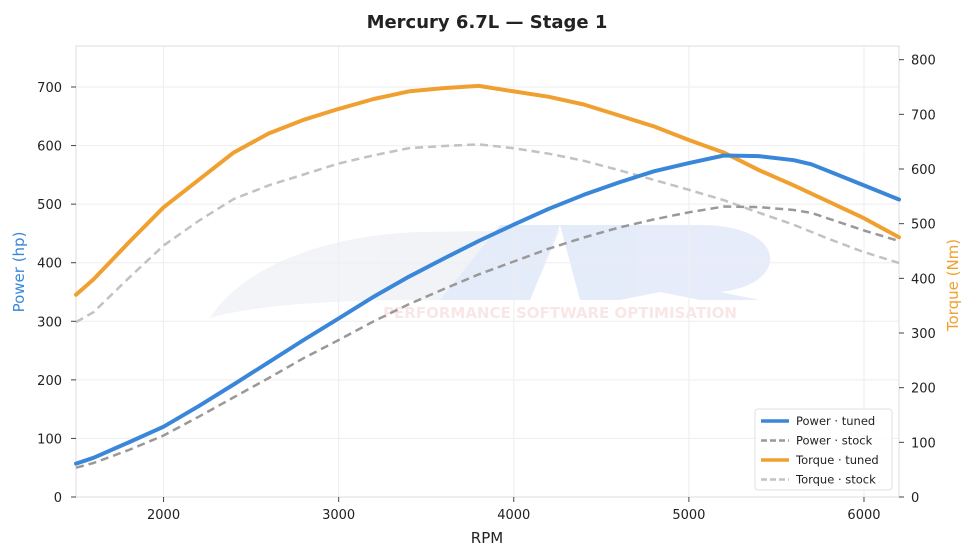  I want to click on y-left-tick-label: 300, so click(49, 322).